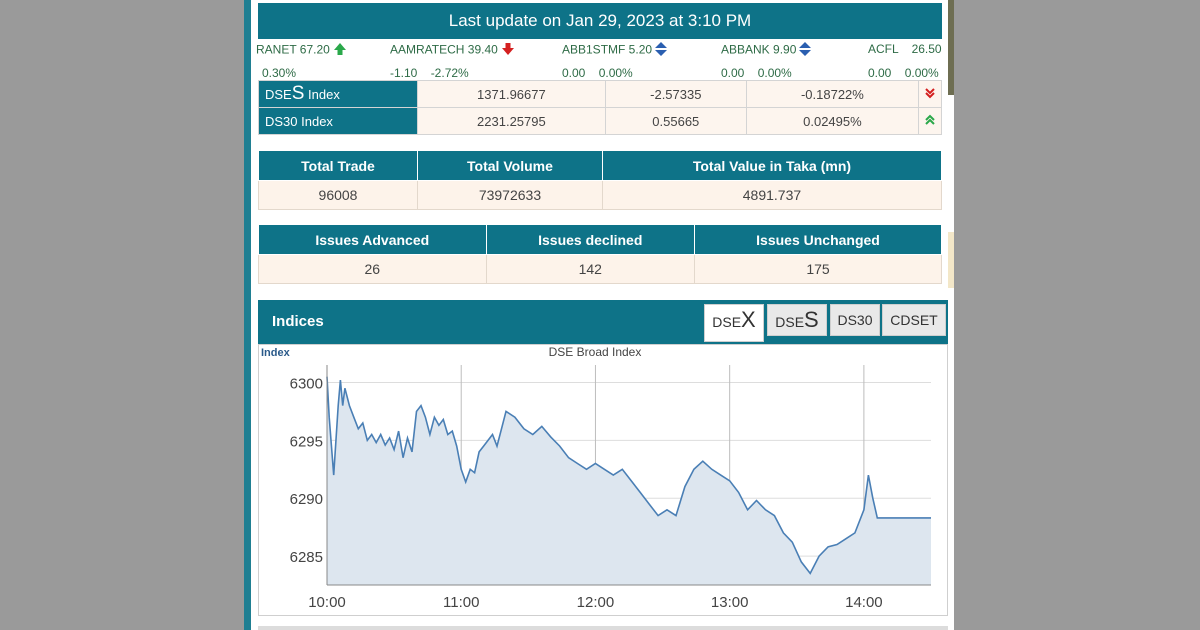 The height and width of the screenshot is (630, 1200). Describe the element at coordinates (510, 165) in the screenshot. I see `column-header: Total Volume` at that location.